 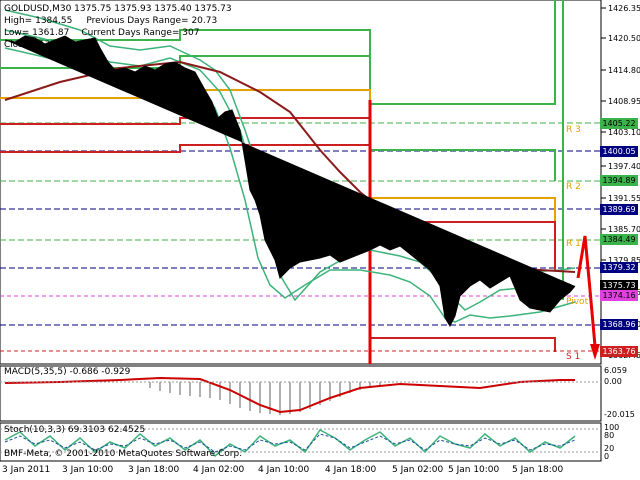 What do you see at coordinates (624, 260) in the screenshot?
I see `price-tick-label: 1379.85` at bounding box center [624, 260].